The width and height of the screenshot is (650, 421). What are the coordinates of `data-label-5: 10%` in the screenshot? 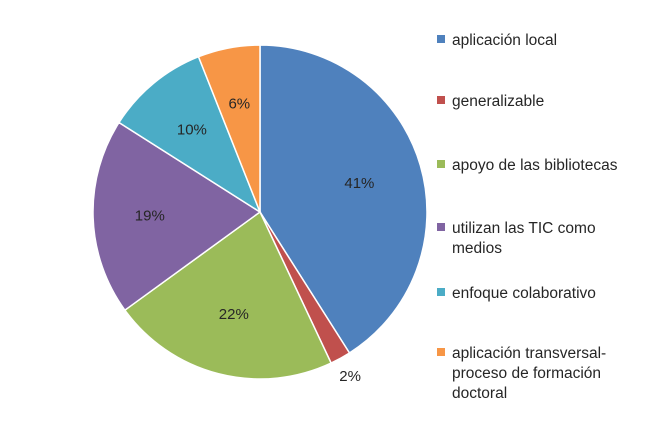 It's located at (192, 130).